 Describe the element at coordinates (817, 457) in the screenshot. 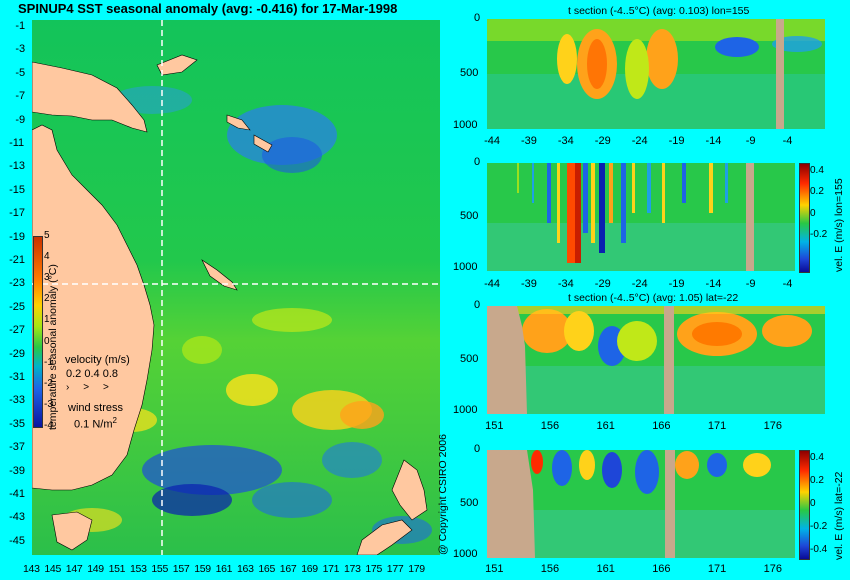

I see `panel4-colorbar-tick: 0.4` at that location.